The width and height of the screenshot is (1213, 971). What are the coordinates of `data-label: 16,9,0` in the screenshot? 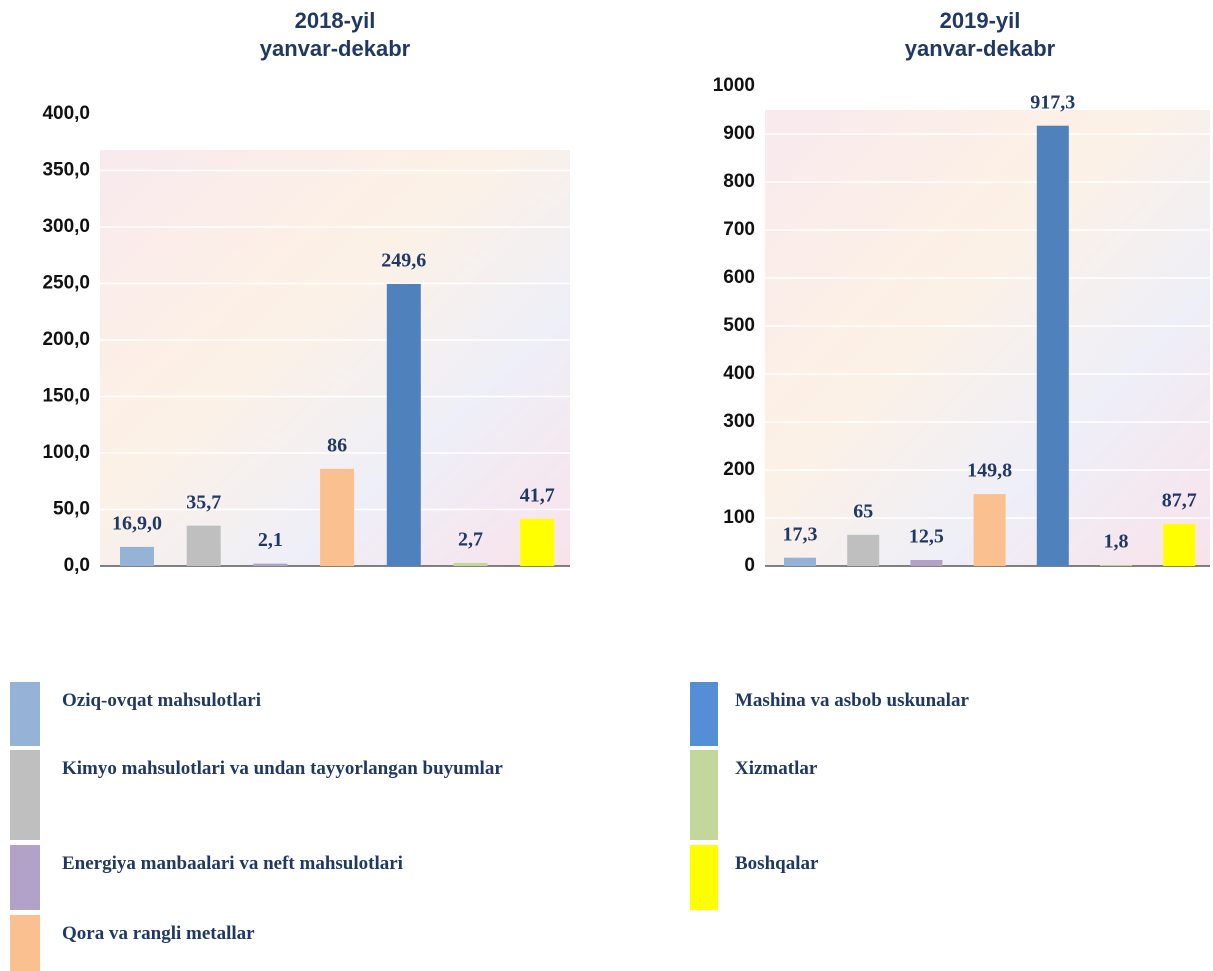 It's located at (137, 523).